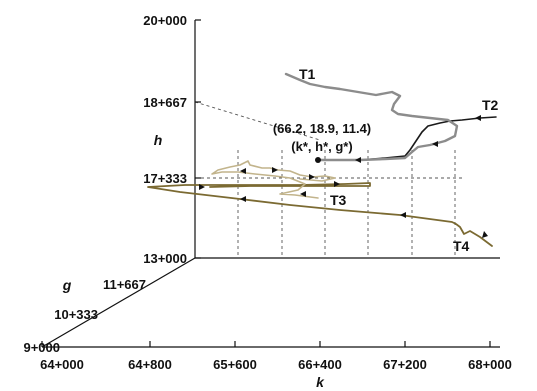 This screenshot has height=391, width=537. Describe the element at coordinates (257, 121) in the screenshot. I see `guide-line` at that location.